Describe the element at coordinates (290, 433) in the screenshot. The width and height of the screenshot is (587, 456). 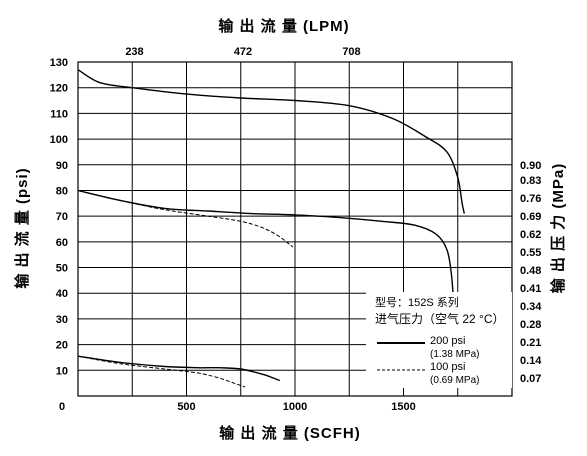
I see `x-axis-label: 输 出 流 量 (SCFH)` at that location.